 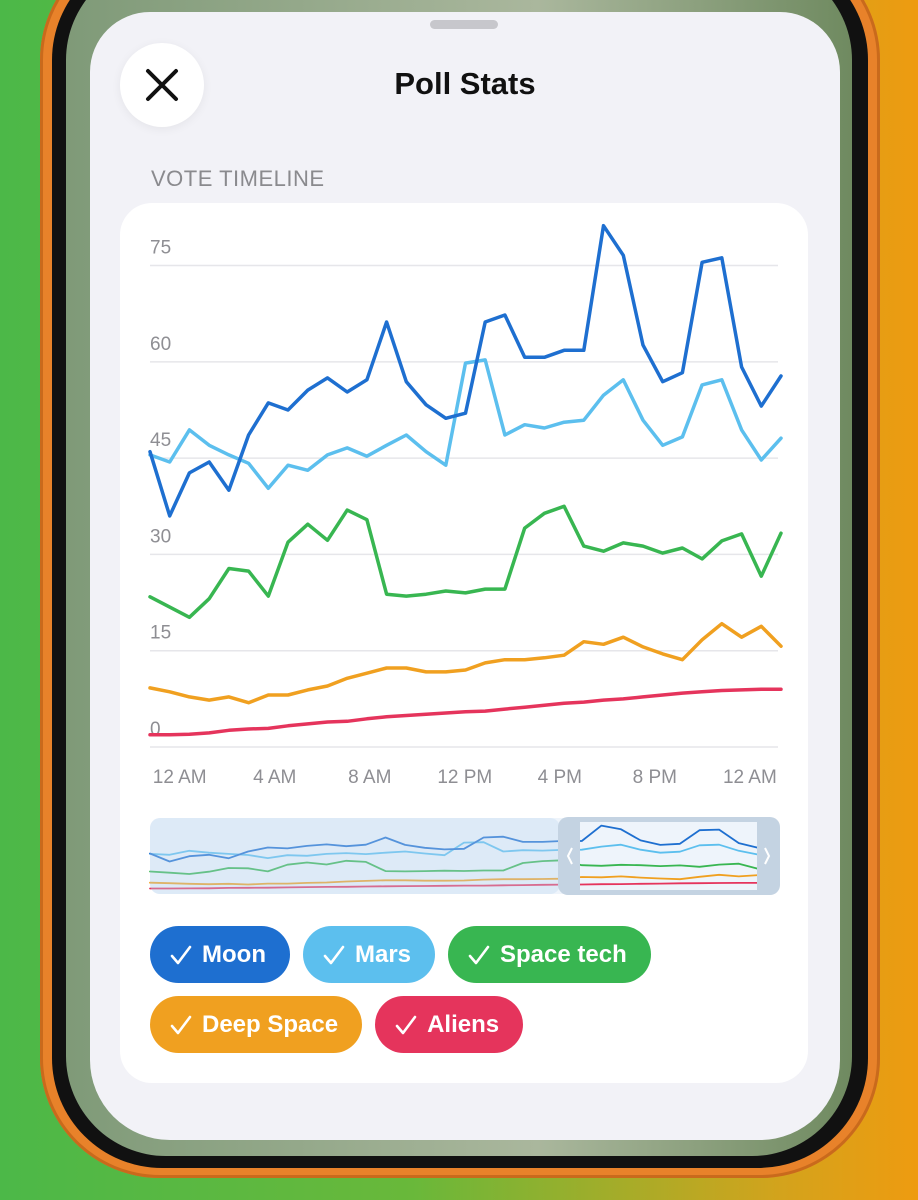 I want to click on legend-chip: Aliens, so click(x=449, y=1024).